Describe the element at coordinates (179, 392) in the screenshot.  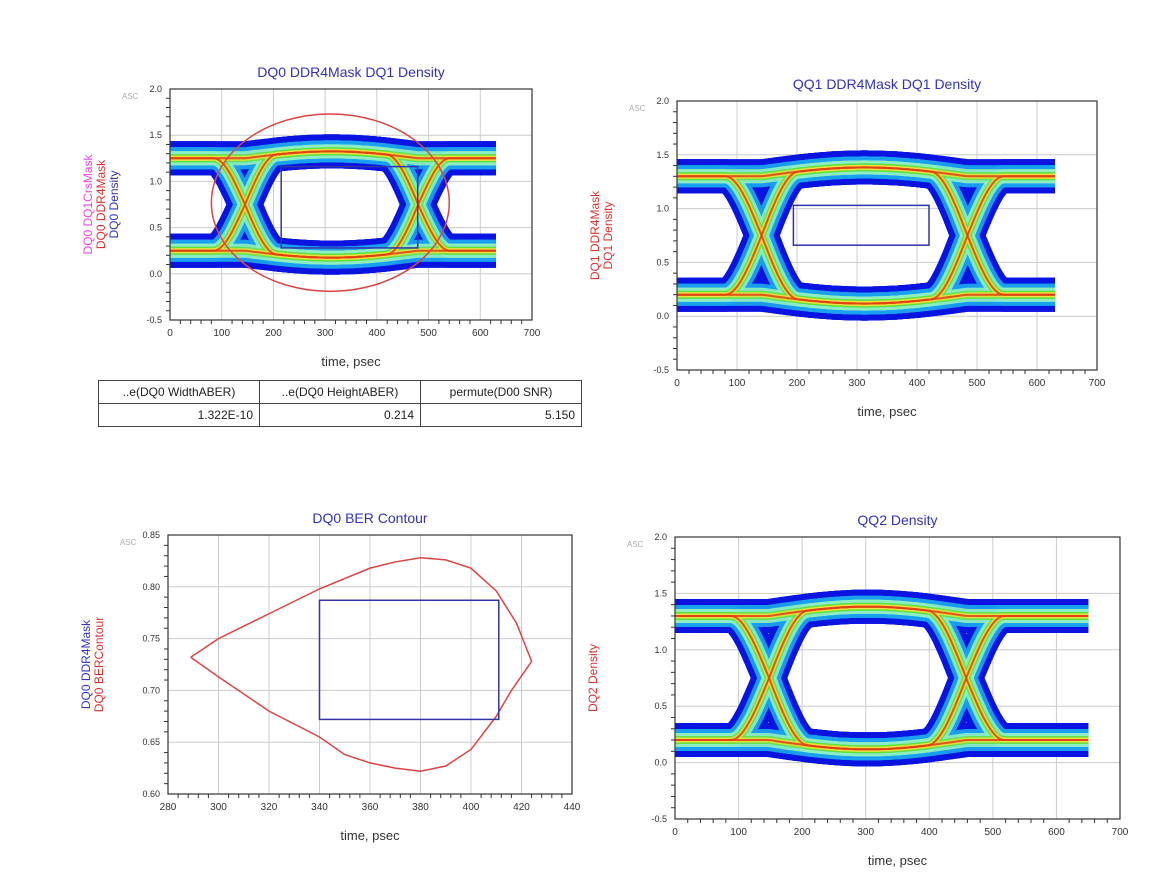
I see `header-width: ..e(DQ0 WidthABER)` at that location.